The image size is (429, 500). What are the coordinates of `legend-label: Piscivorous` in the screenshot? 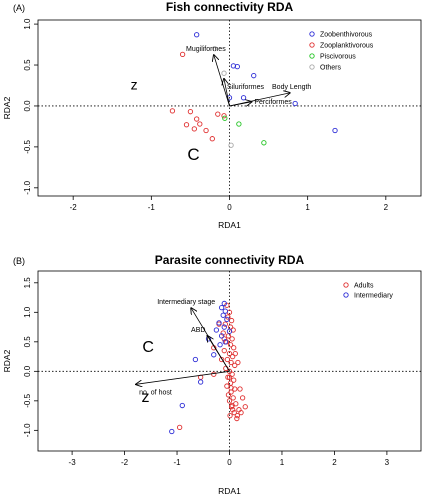 It's located at (338, 57).